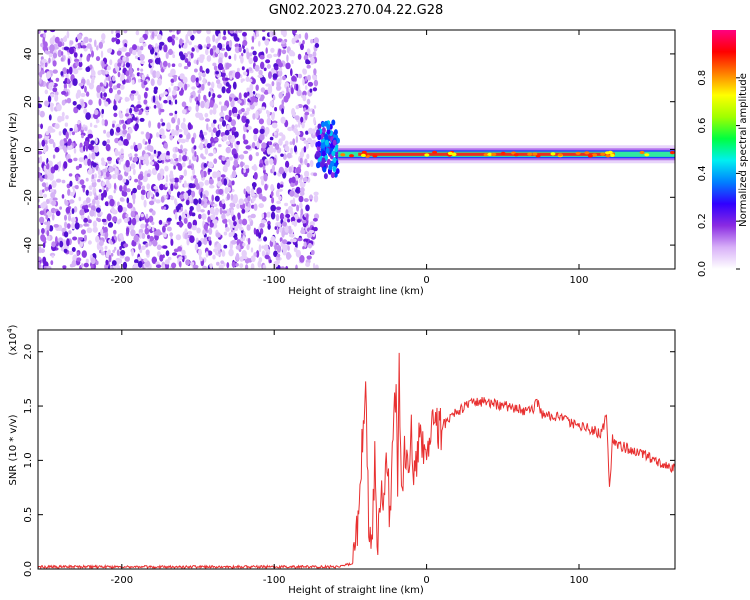 The height and width of the screenshot is (600, 750). I want to click on y-tick-label: 2.0, so click(28, 352).